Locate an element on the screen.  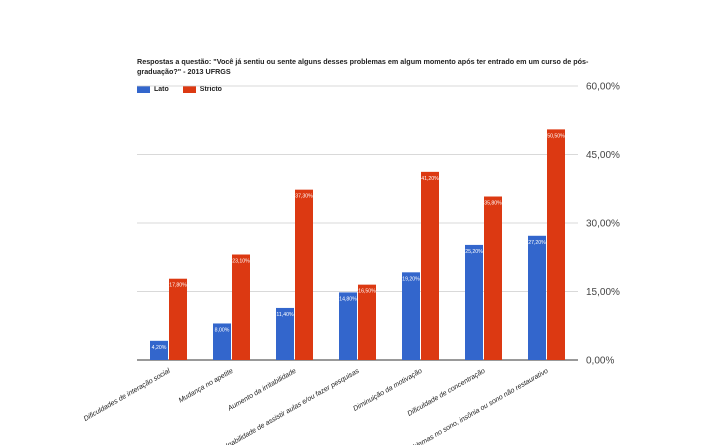
category-label: Aumento da irritabilidade is located at coordinates (262, 390).